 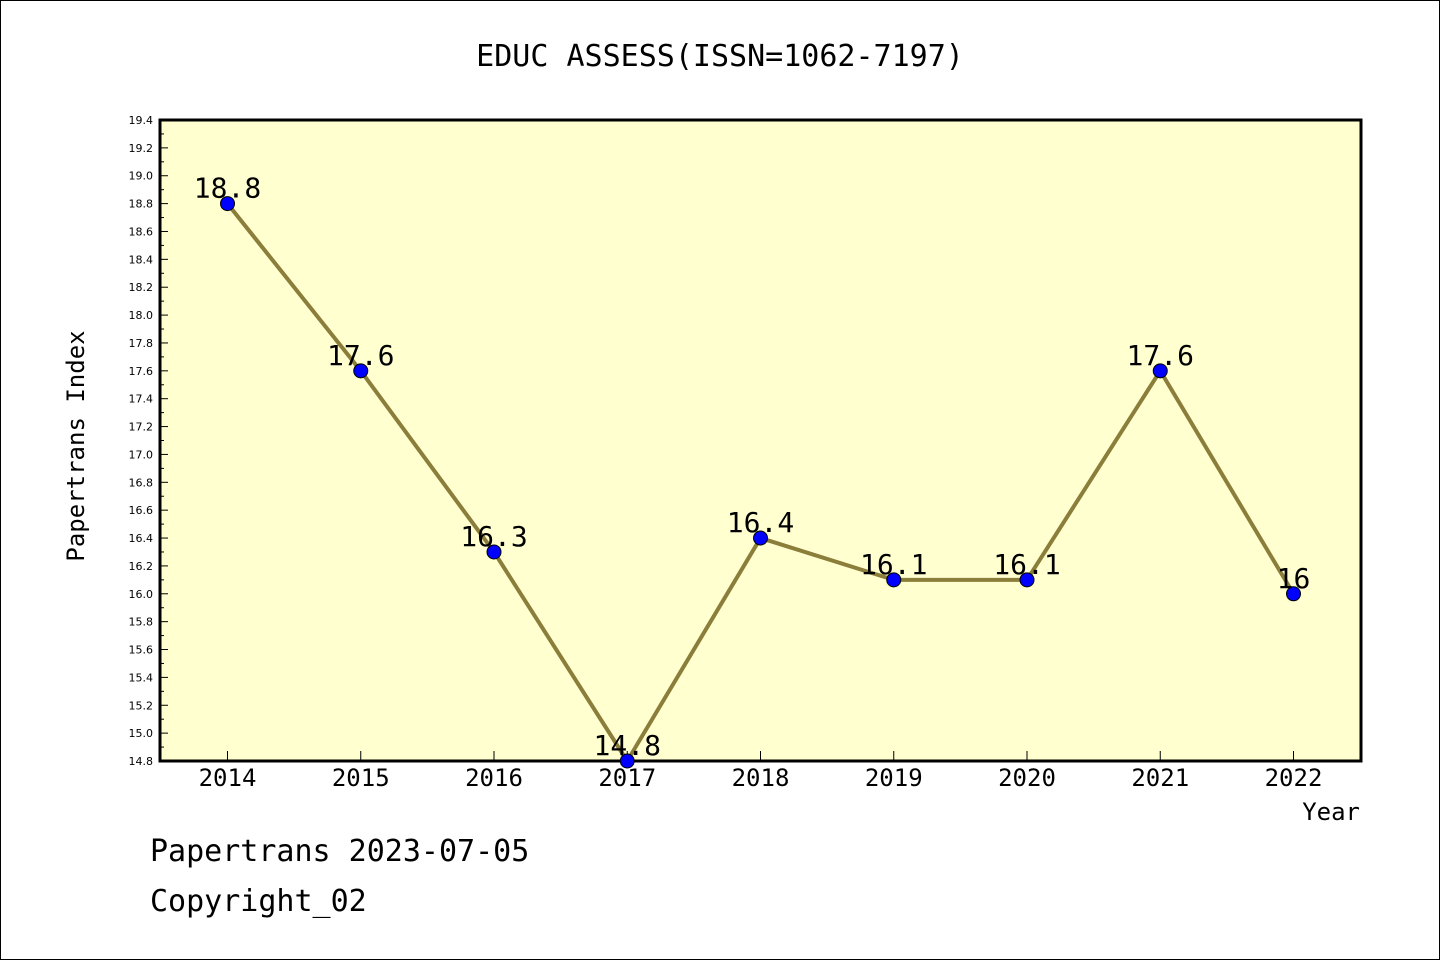 I want to click on y-tick-label: 15.6, so click(x=141, y=650).